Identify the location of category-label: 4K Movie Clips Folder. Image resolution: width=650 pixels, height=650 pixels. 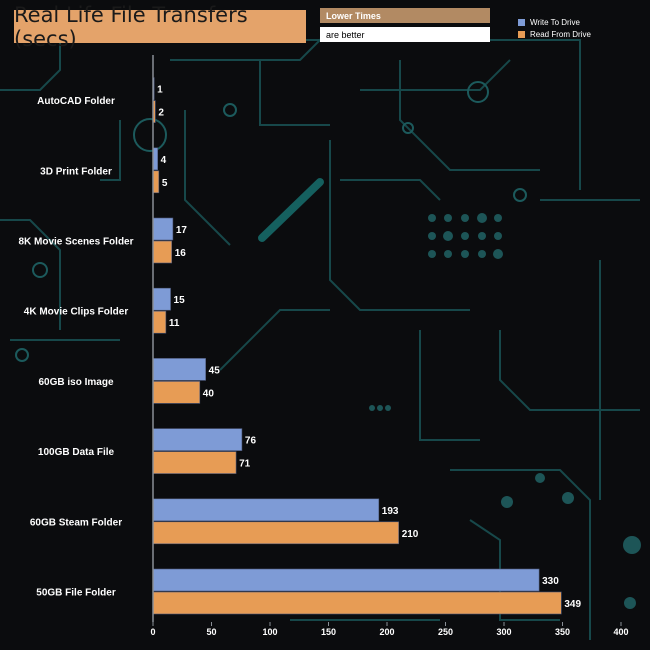
(76, 312).